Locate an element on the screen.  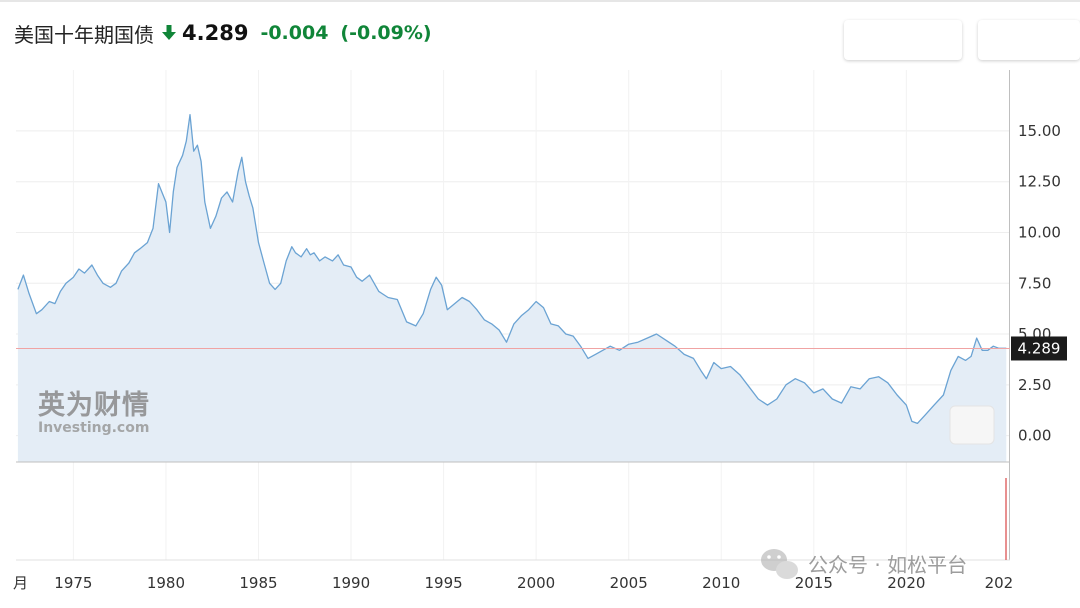
price-change-percent: (-0.09%) is located at coordinates (386, 33).